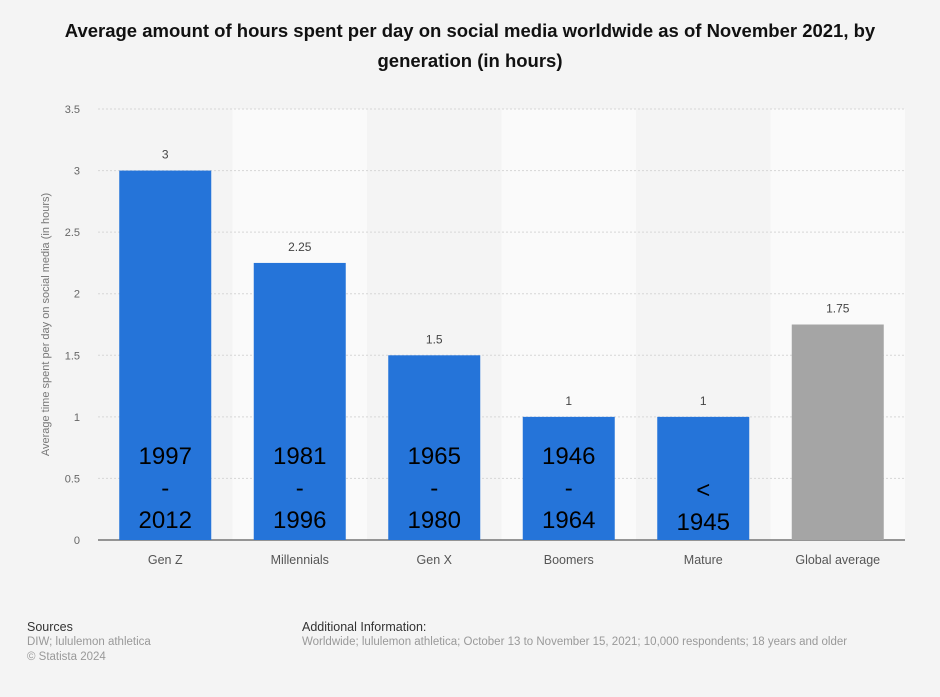 The image size is (940, 697). Describe the element at coordinates (165, 560) in the screenshot. I see `x-tick-label: Gen Z` at that location.